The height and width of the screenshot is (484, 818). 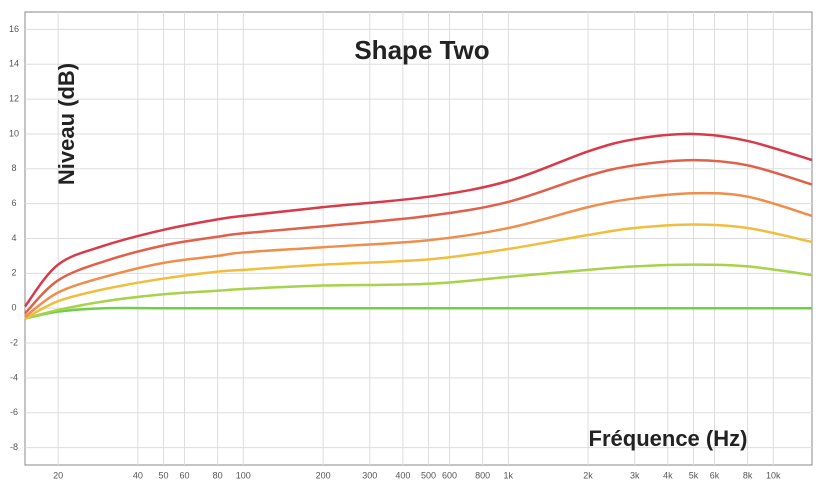 What do you see at coordinates (13, 203) in the screenshot?
I see `y-tick-label: 6` at bounding box center [13, 203].